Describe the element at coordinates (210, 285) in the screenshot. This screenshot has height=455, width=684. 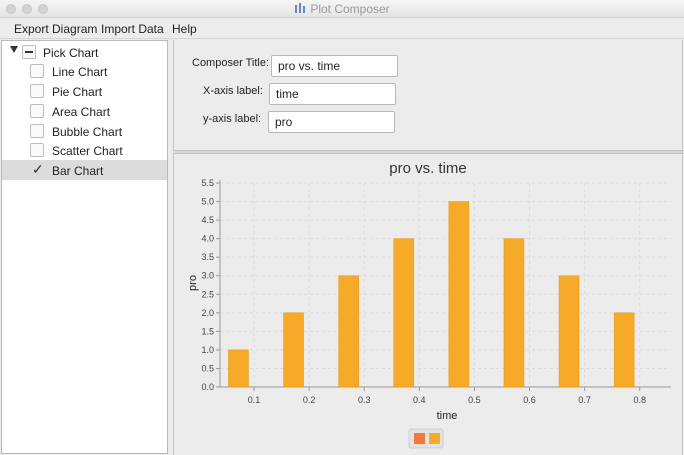
I see `y-axis-ticks: 0.0 0.5 1.0 1.5 2.0 2.5 3.0 3.5 4.0 4.5 5.0 5.5` at that location.